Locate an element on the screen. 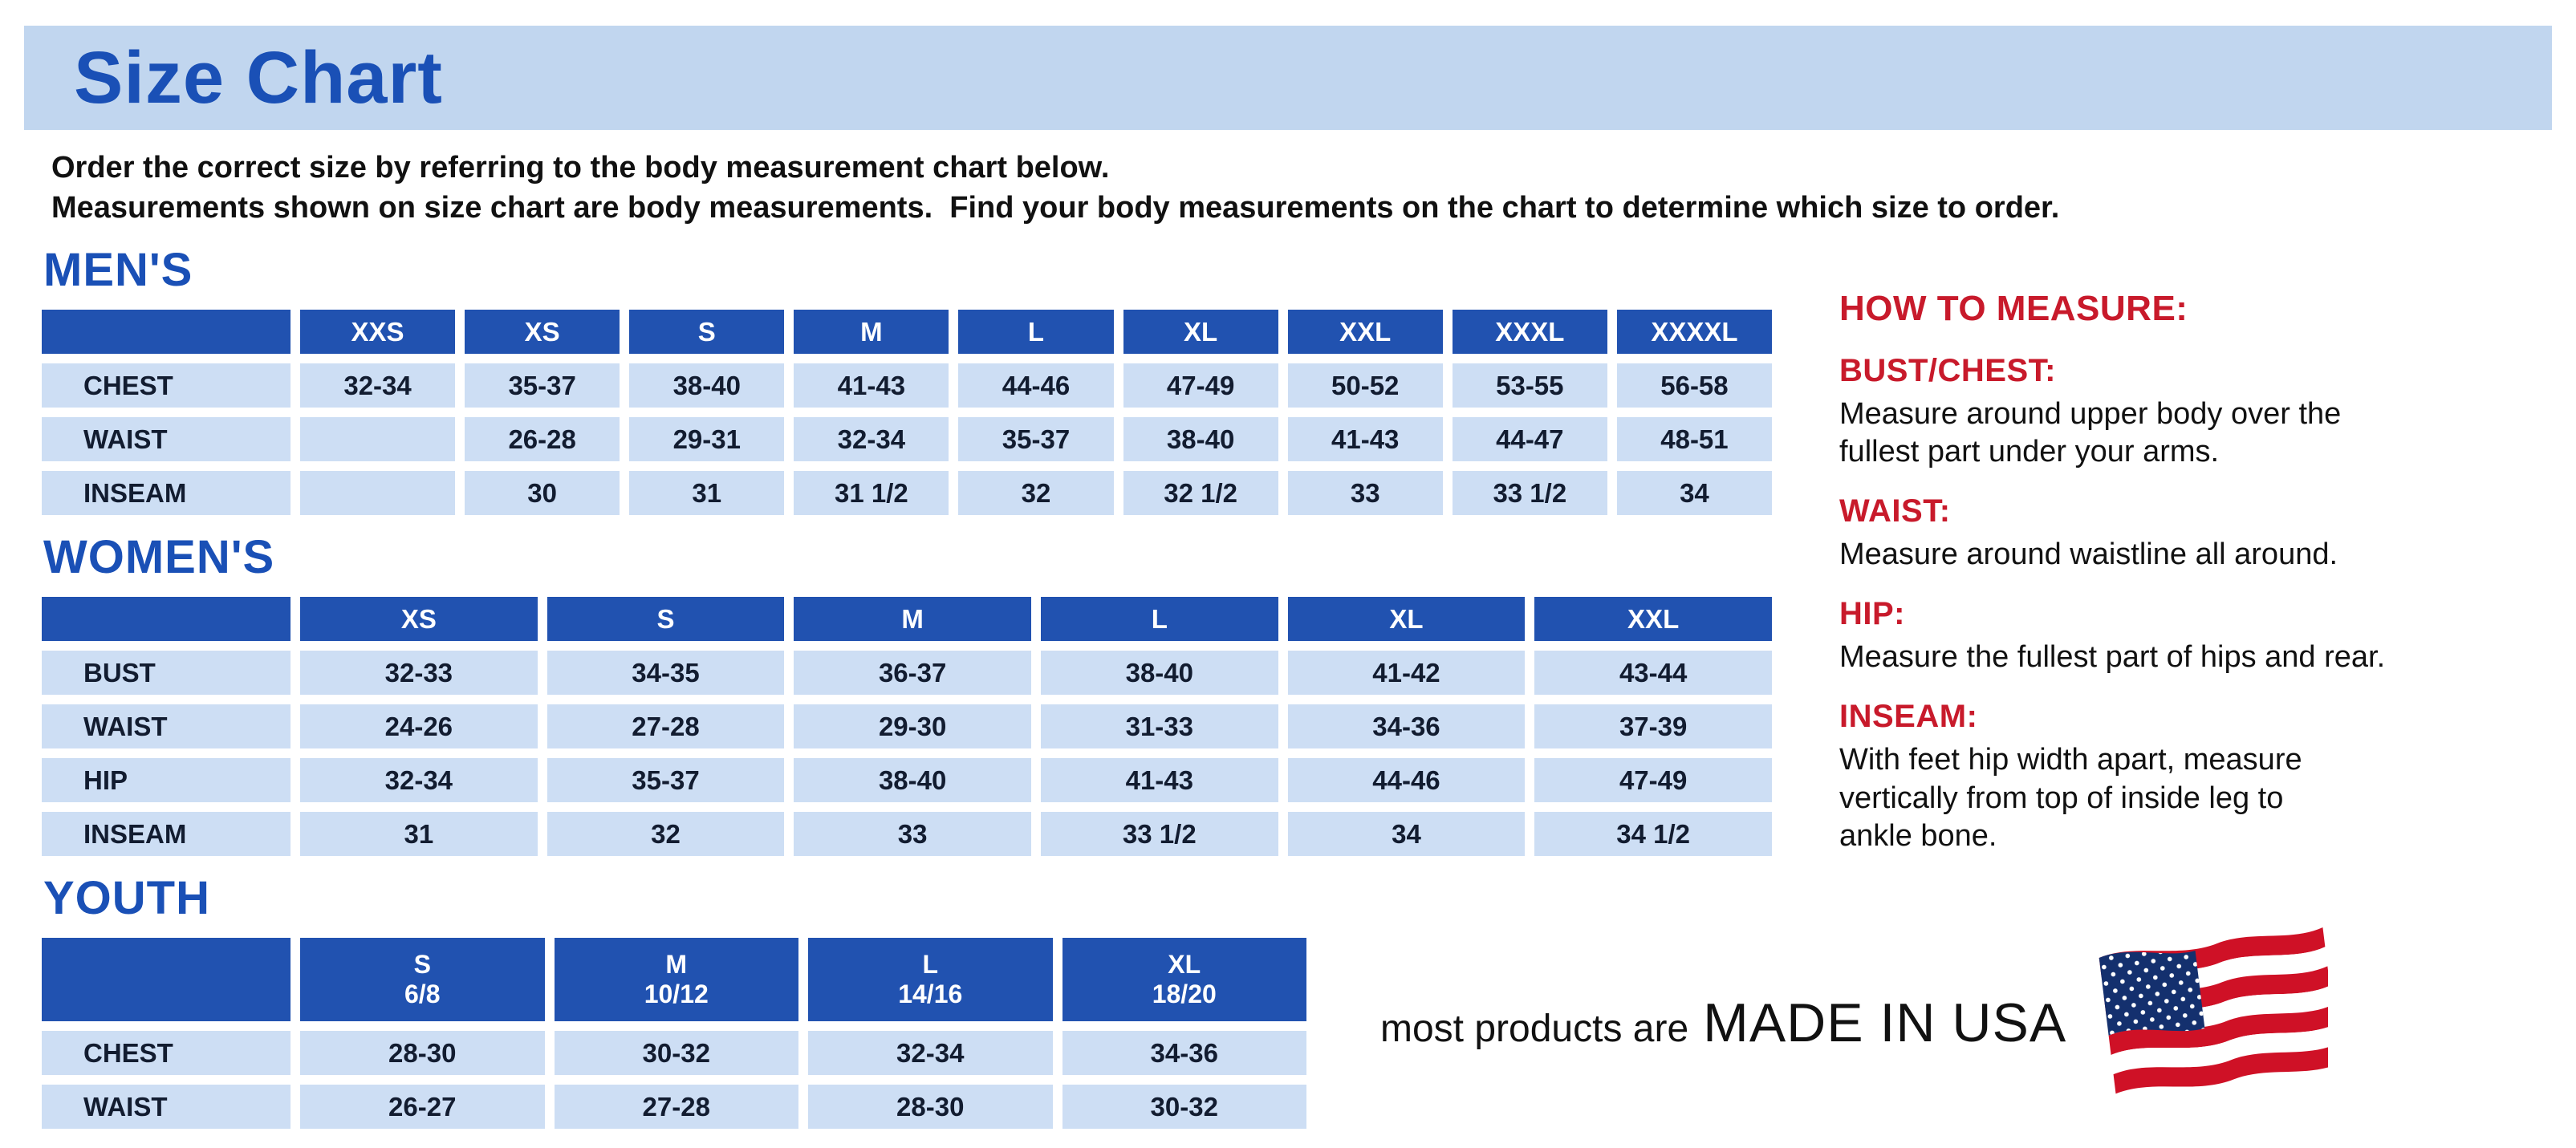  table-head: XXS XS S M L XL XXL XXXL XXXXL is located at coordinates (907, 332).